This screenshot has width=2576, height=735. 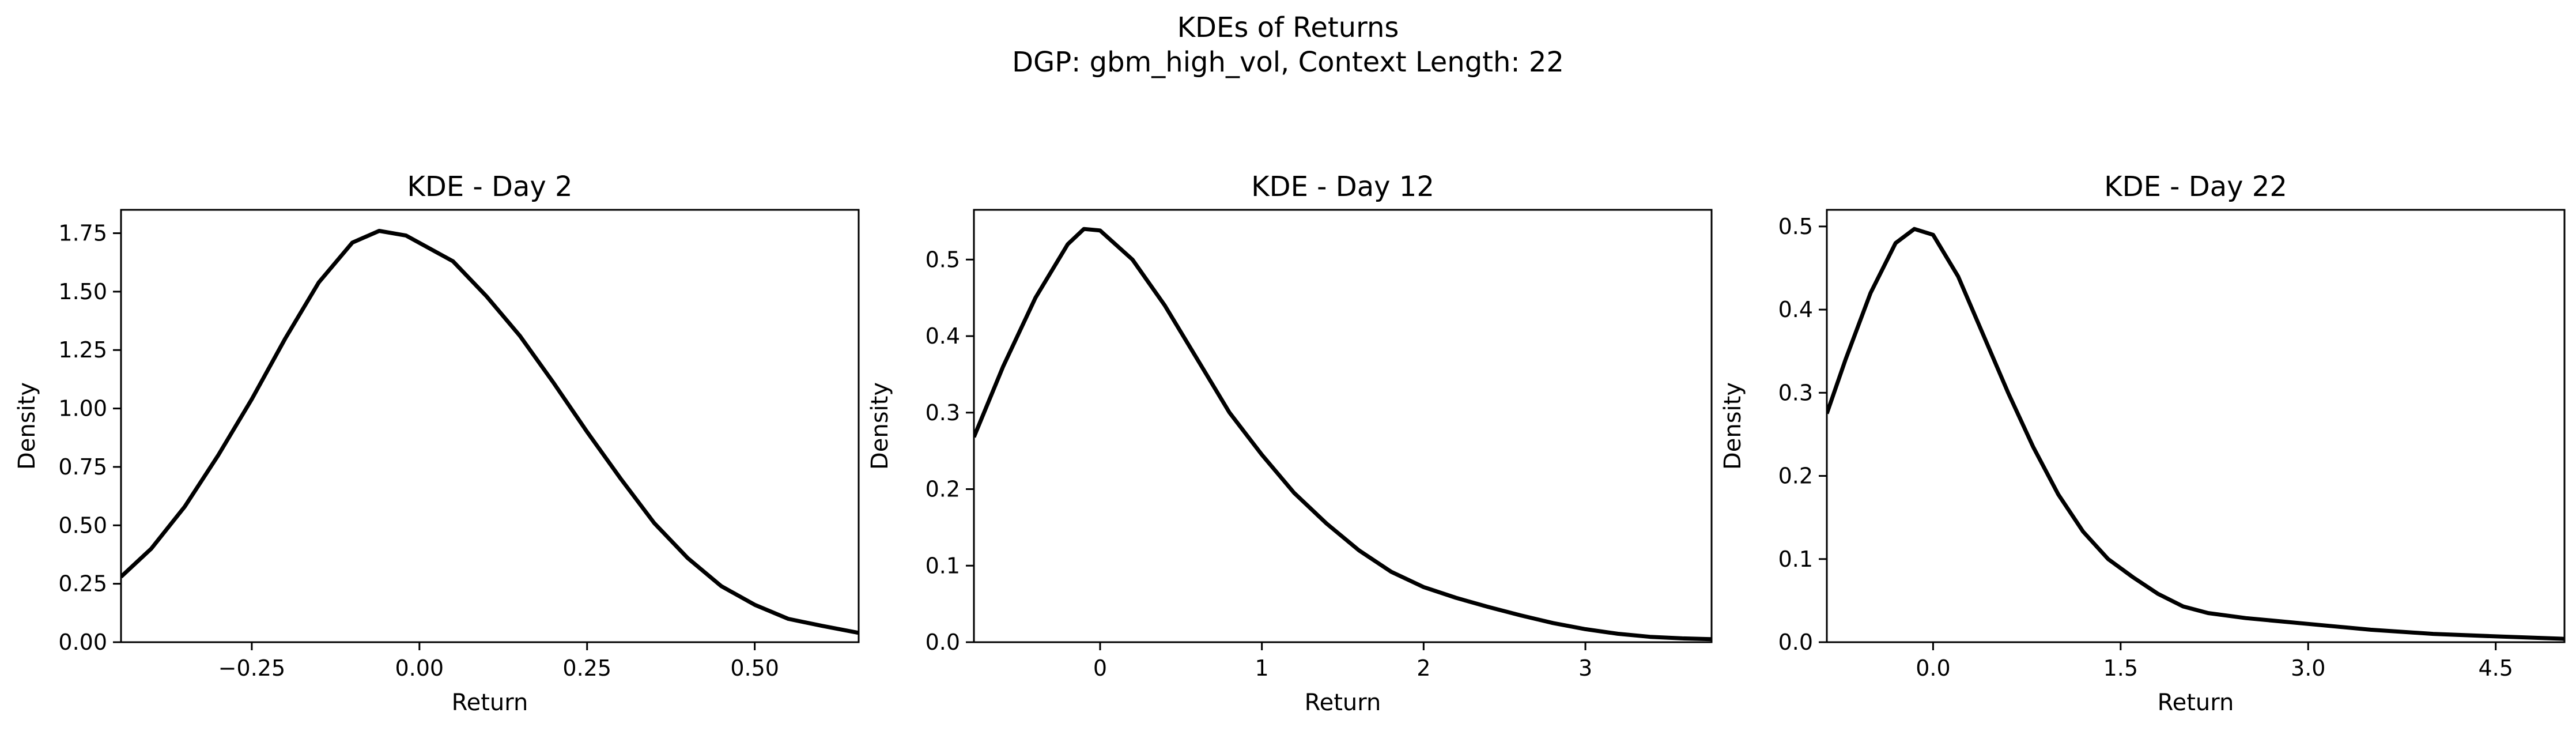 I want to click on x-tick-label: 0.0, so click(x=1933, y=668).